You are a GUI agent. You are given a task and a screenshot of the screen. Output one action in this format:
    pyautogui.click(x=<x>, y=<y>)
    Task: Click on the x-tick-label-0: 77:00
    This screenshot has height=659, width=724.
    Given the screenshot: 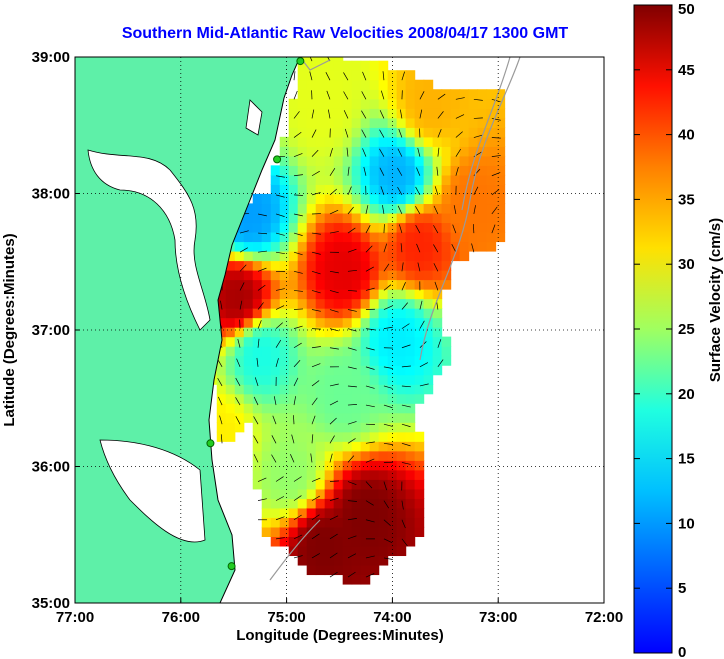 What is the action you would take?
    pyautogui.click(x=75, y=617)
    